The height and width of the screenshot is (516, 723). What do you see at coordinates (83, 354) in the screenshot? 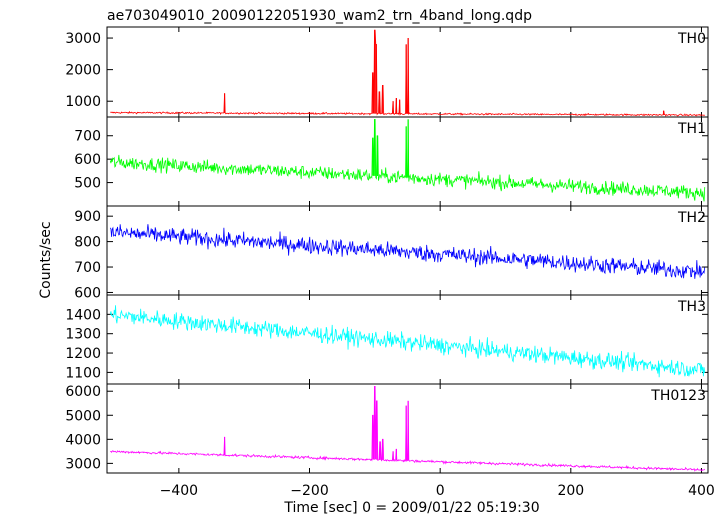
I see `y-tick-label: 1200` at bounding box center [83, 354].